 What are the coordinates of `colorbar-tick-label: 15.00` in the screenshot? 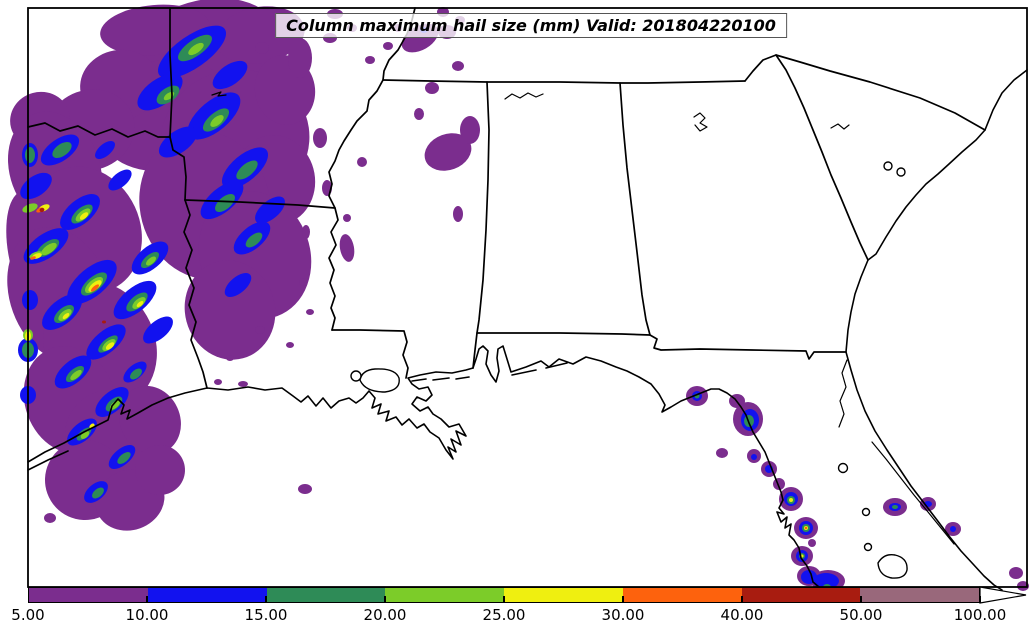 It's located at (266, 615).